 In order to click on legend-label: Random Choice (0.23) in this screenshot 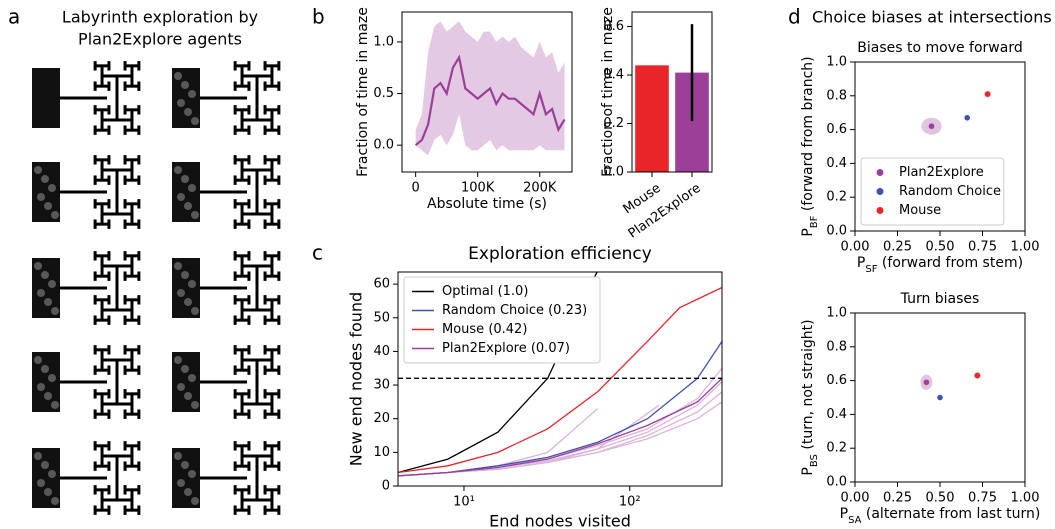, I will do `click(514, 310)`.